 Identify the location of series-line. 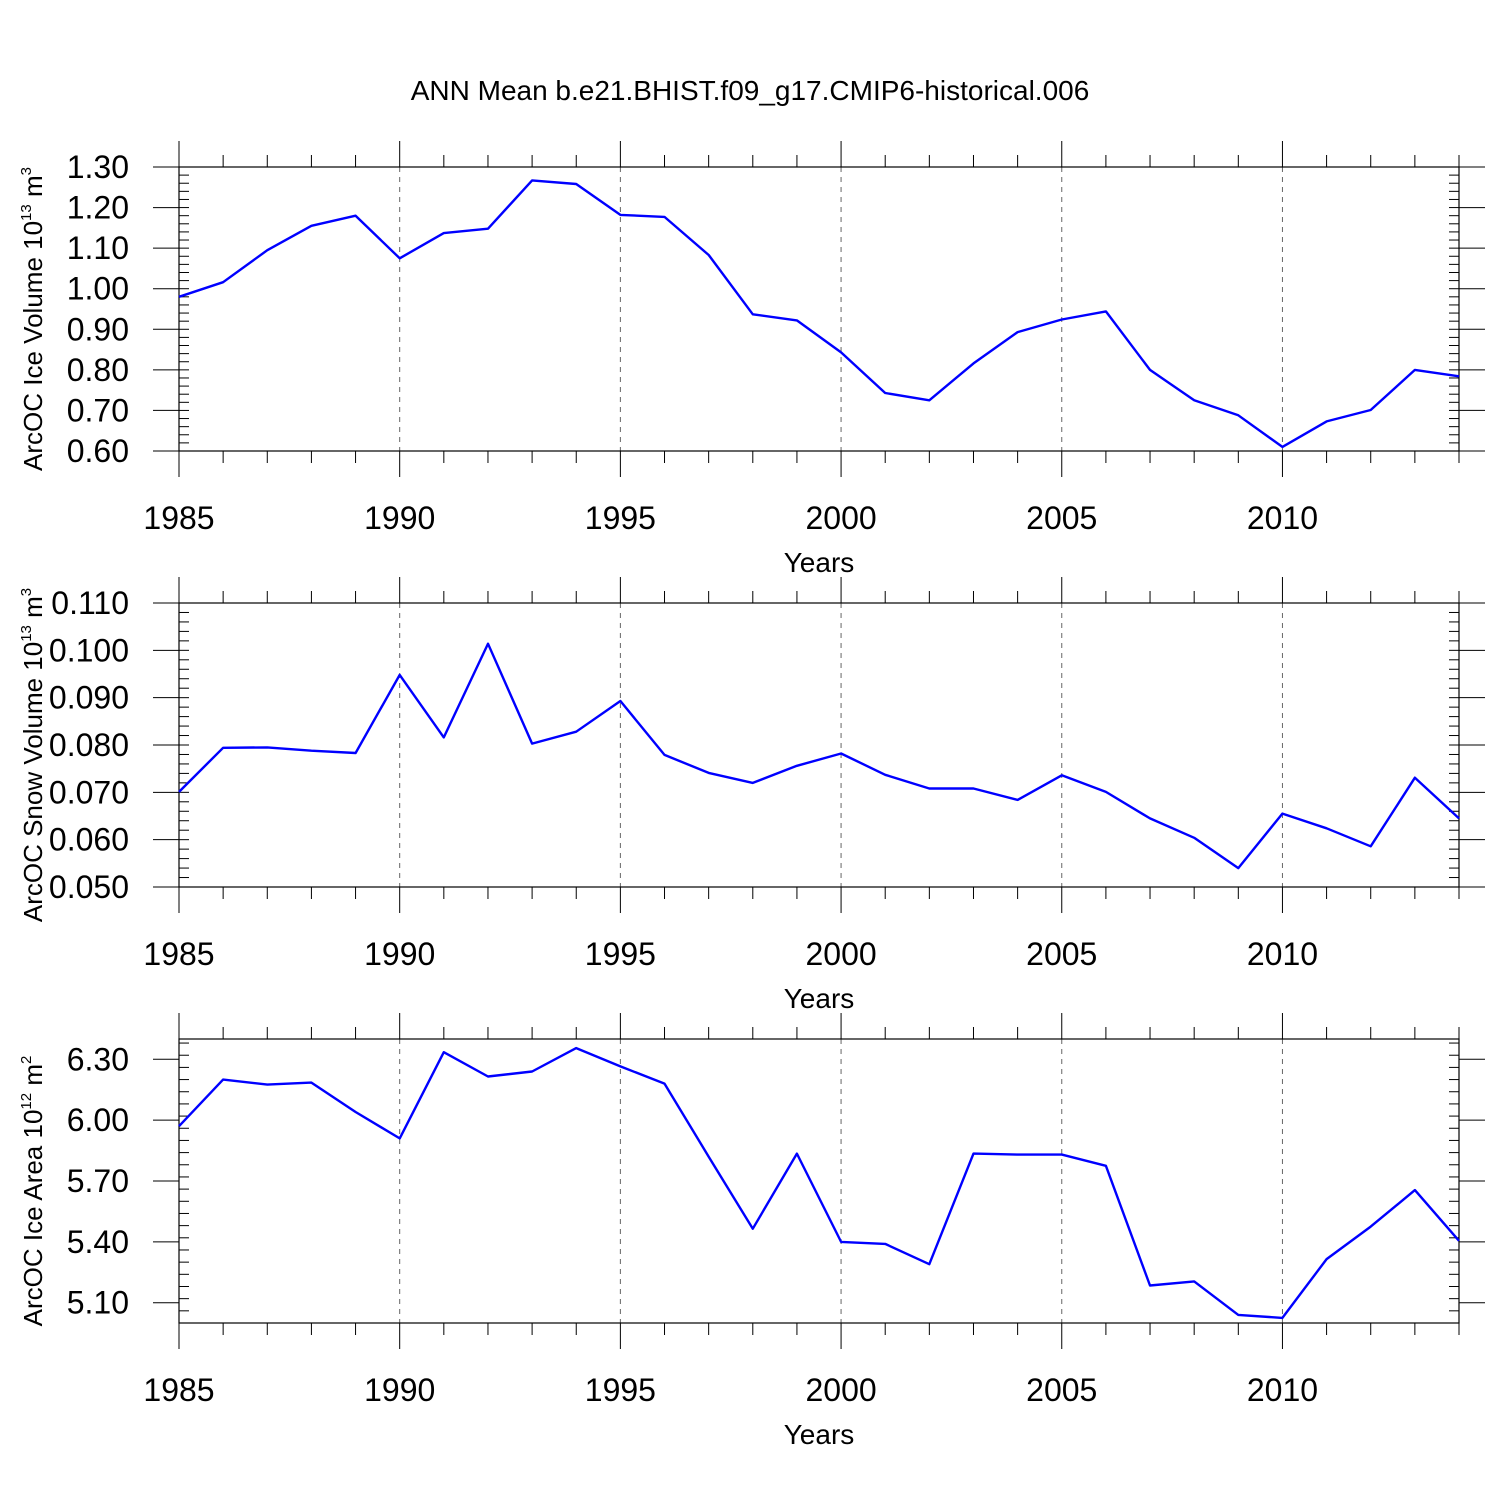
(819, 756).